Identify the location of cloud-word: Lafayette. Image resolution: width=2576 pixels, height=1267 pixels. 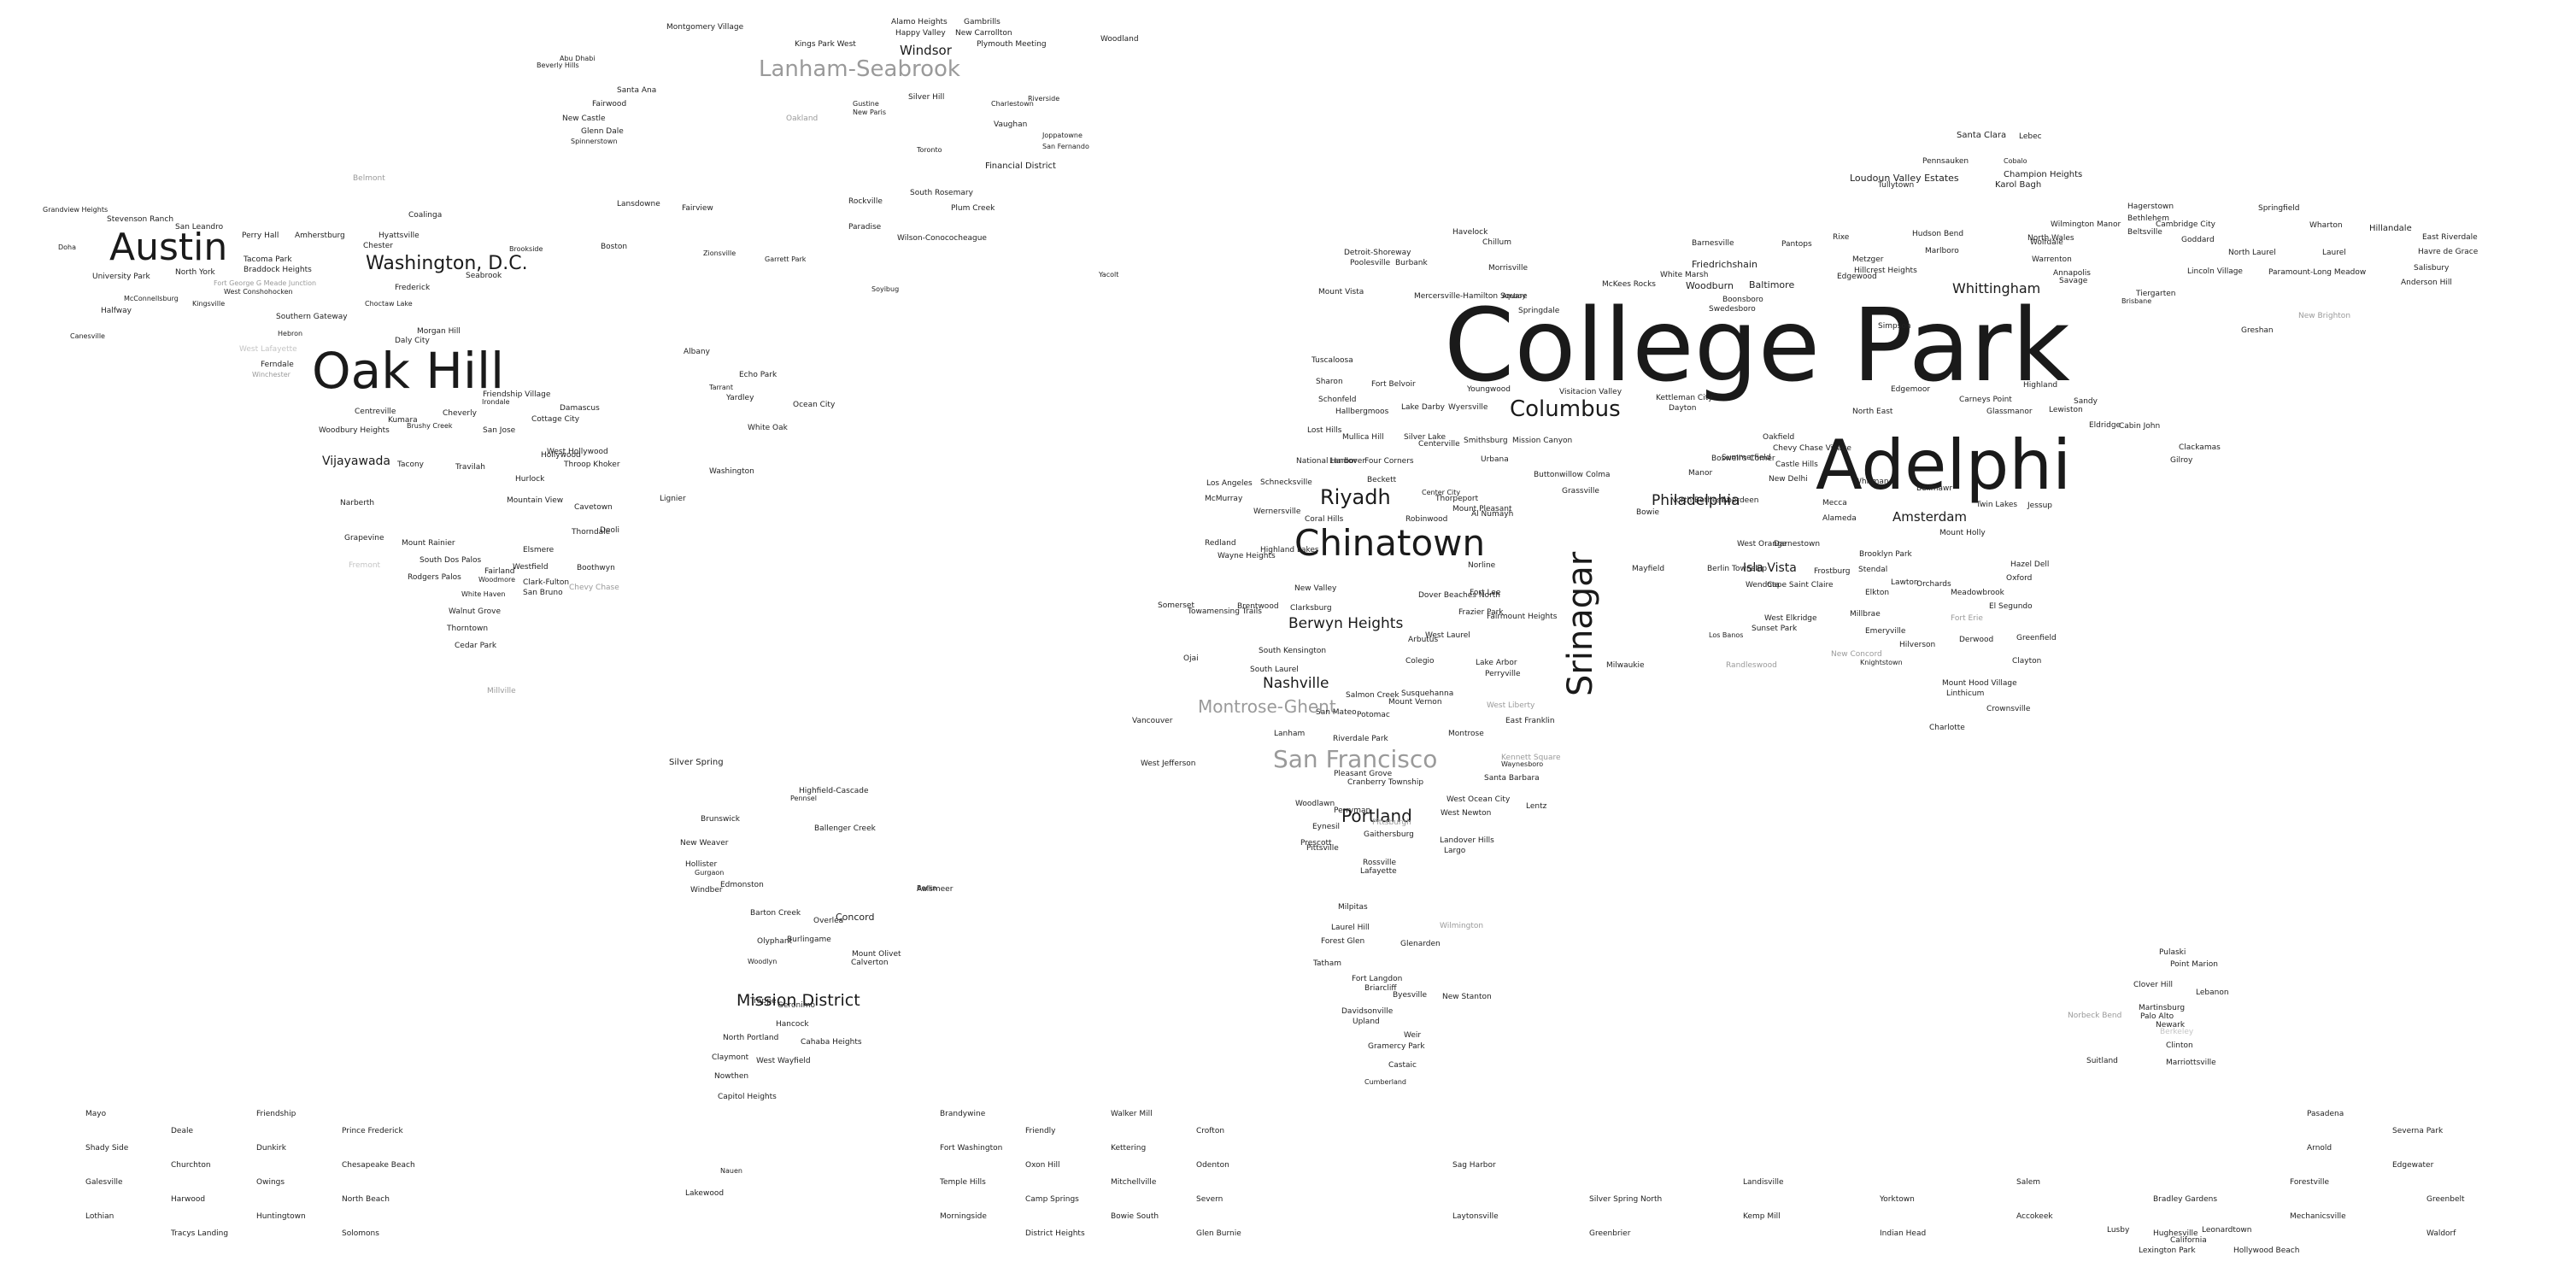
(1378, 871).